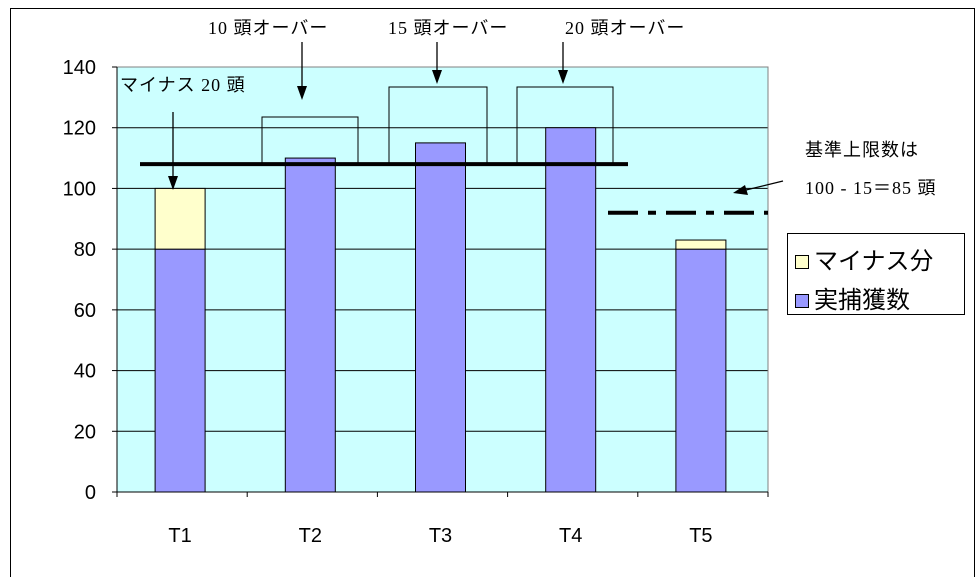 This screenshot has width=977, height=577. Describe the element at coordinates (563, 77) in the screenshot. I see `arrow-over-20-head` at that location.